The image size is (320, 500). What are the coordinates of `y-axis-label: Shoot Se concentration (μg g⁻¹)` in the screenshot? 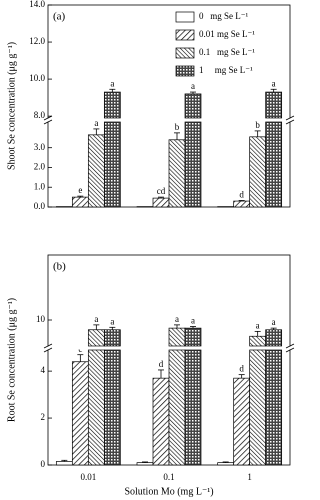 It's located at (11, 106).